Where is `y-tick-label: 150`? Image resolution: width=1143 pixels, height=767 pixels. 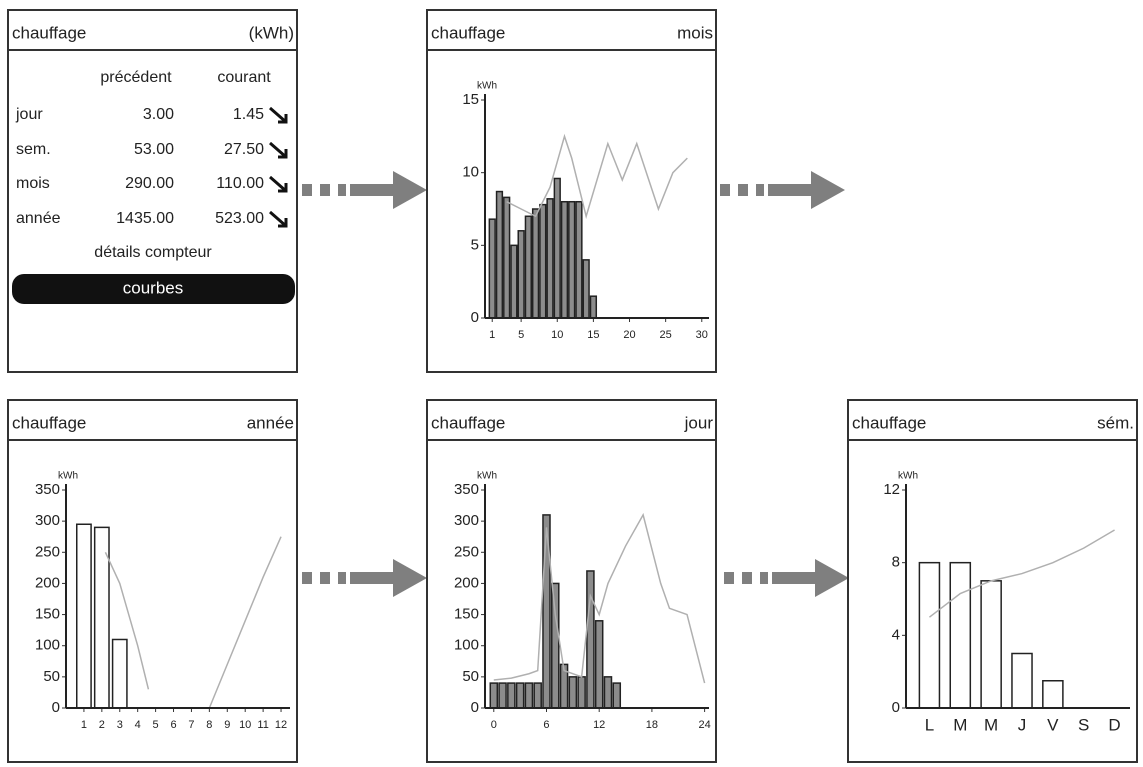 y-tick-label: 150 is located at coordinates (466, 614).